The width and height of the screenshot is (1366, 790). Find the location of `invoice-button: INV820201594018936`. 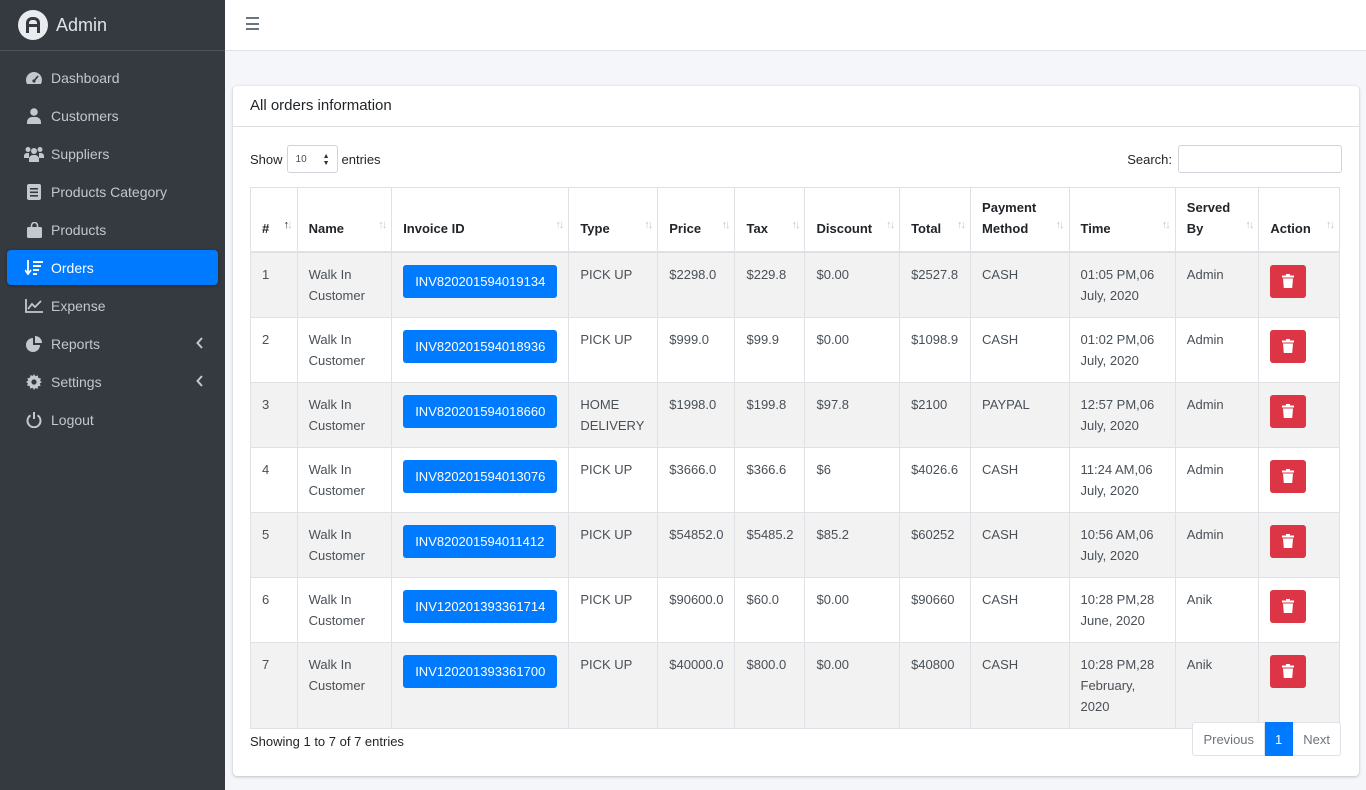

invoice-button: INV820201594018936 is located at coordinates (480, 346).